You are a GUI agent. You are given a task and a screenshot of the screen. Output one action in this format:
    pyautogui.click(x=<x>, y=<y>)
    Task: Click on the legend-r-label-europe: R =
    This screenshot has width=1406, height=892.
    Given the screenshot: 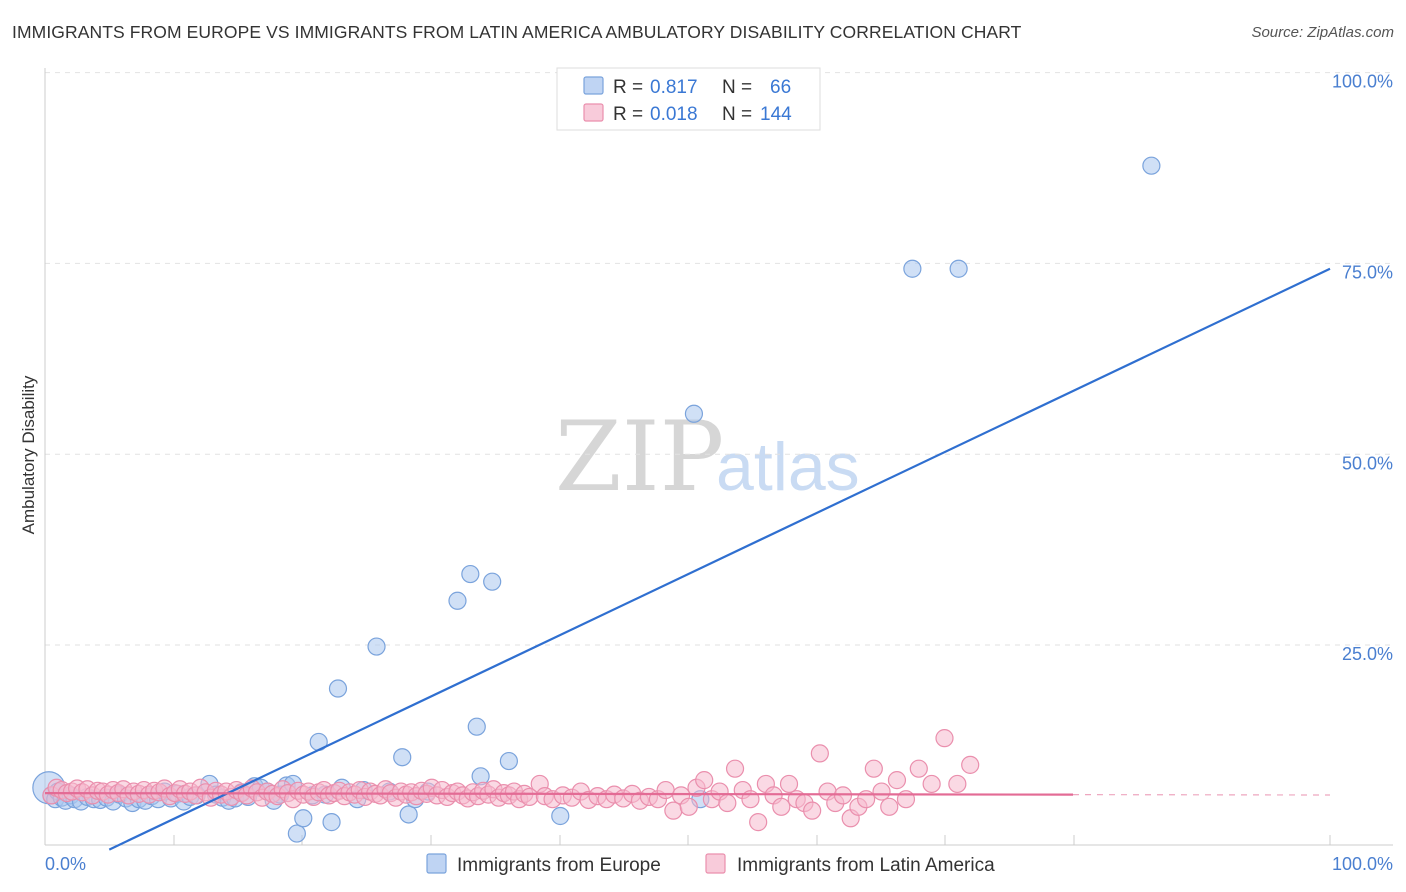 What is the action you would take?
    pyautogui.click(x=628, y=87)
    